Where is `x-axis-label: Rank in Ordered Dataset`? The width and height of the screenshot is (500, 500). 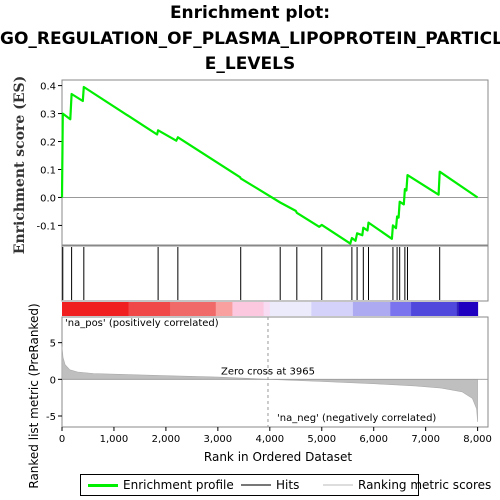
x-axis-label: Rank in Ordered Dataset is located at coordinates (278, 457).